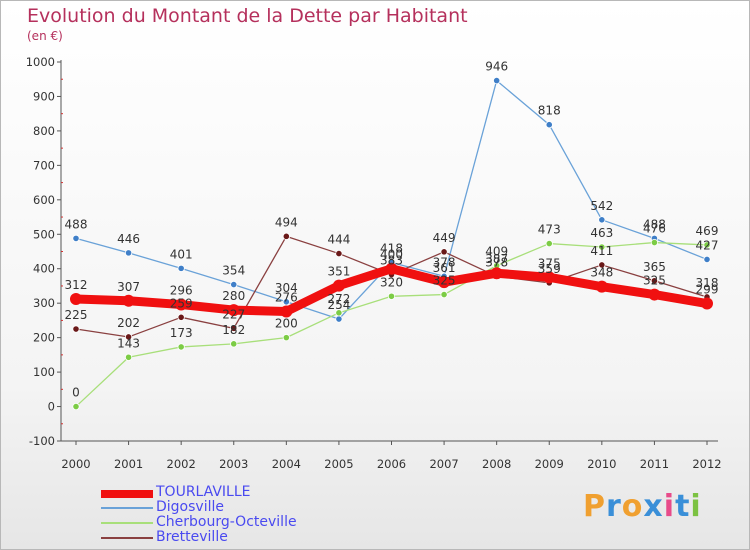 The width and height of the screenshot is (750, 550). What do you see at coordinates (549, 230) in the screenshot?
I see `data-label-cherbourg-octeville: 473` at bounding box center [549, 230].